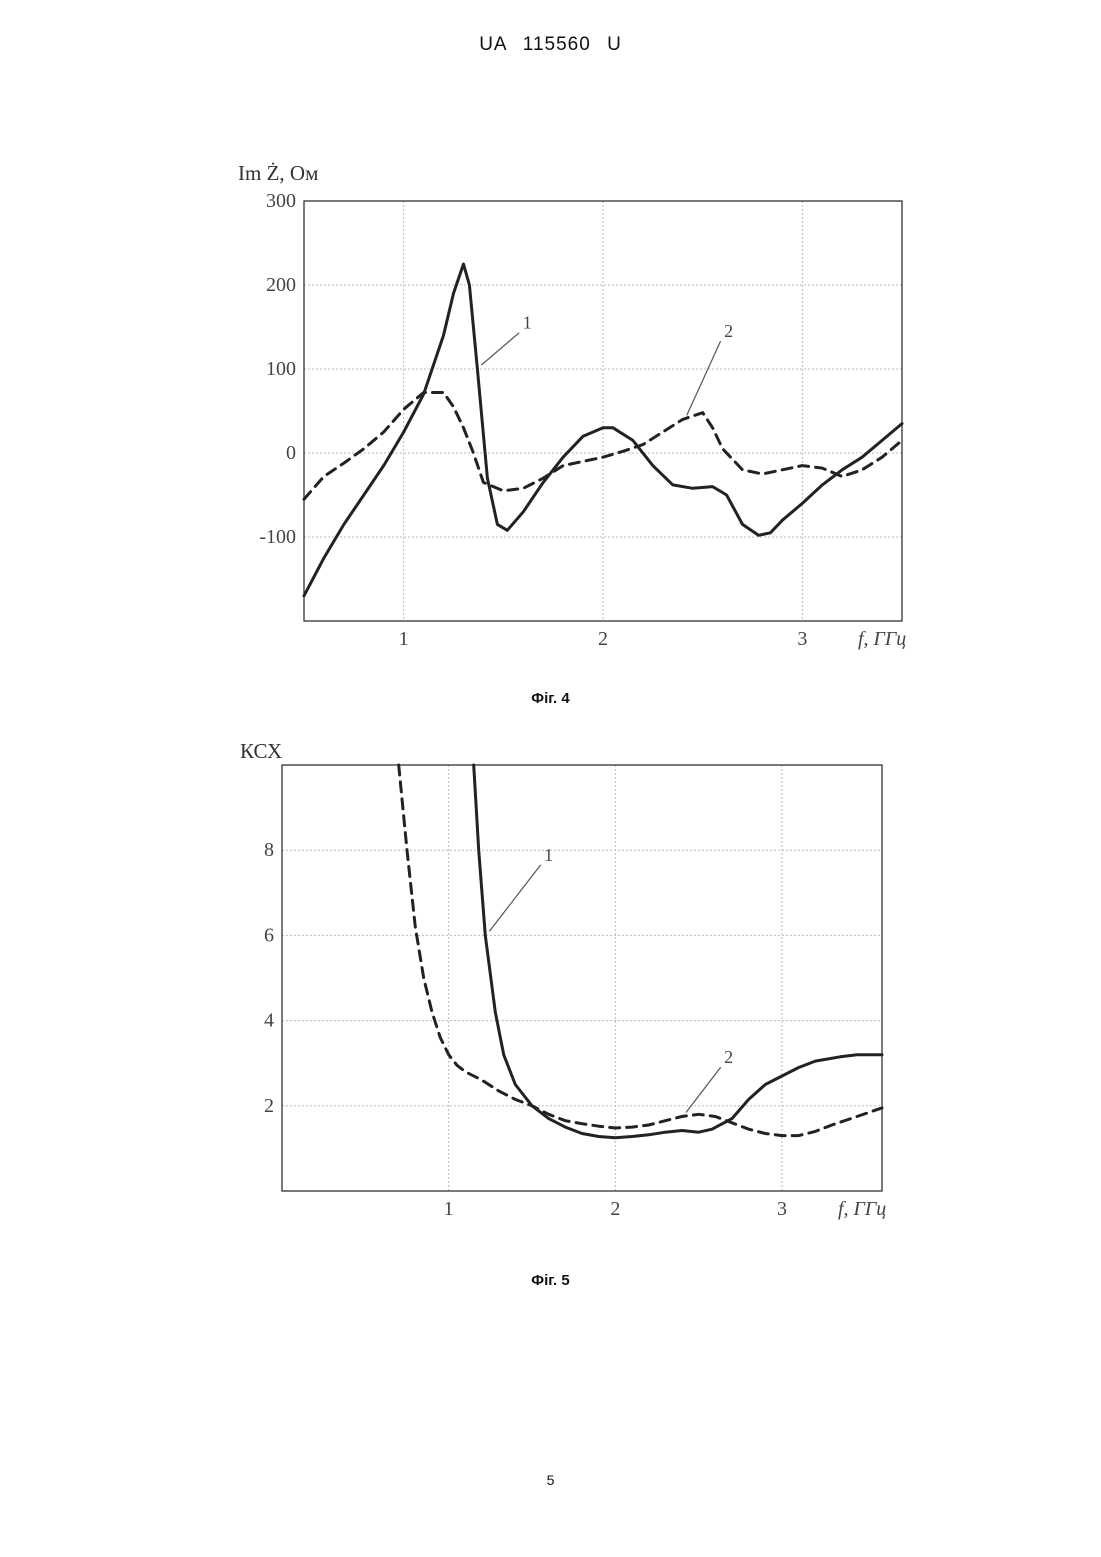 This screenshot has width=1101, height=1557. I want to click on series-annotation-1: 1, so click(548, 855).